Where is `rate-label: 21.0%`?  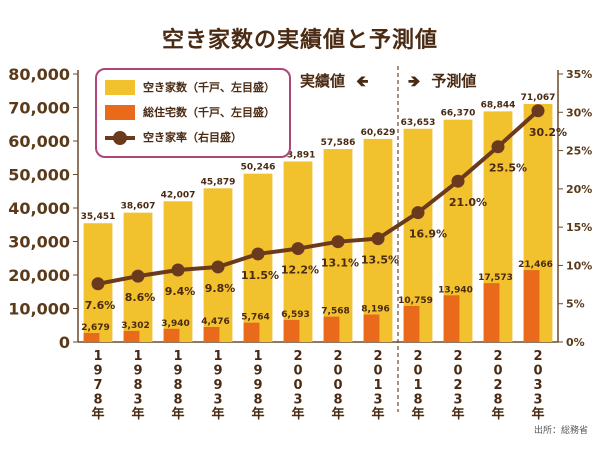 rate-label: 21.0% is located at coordinates (468, 202).